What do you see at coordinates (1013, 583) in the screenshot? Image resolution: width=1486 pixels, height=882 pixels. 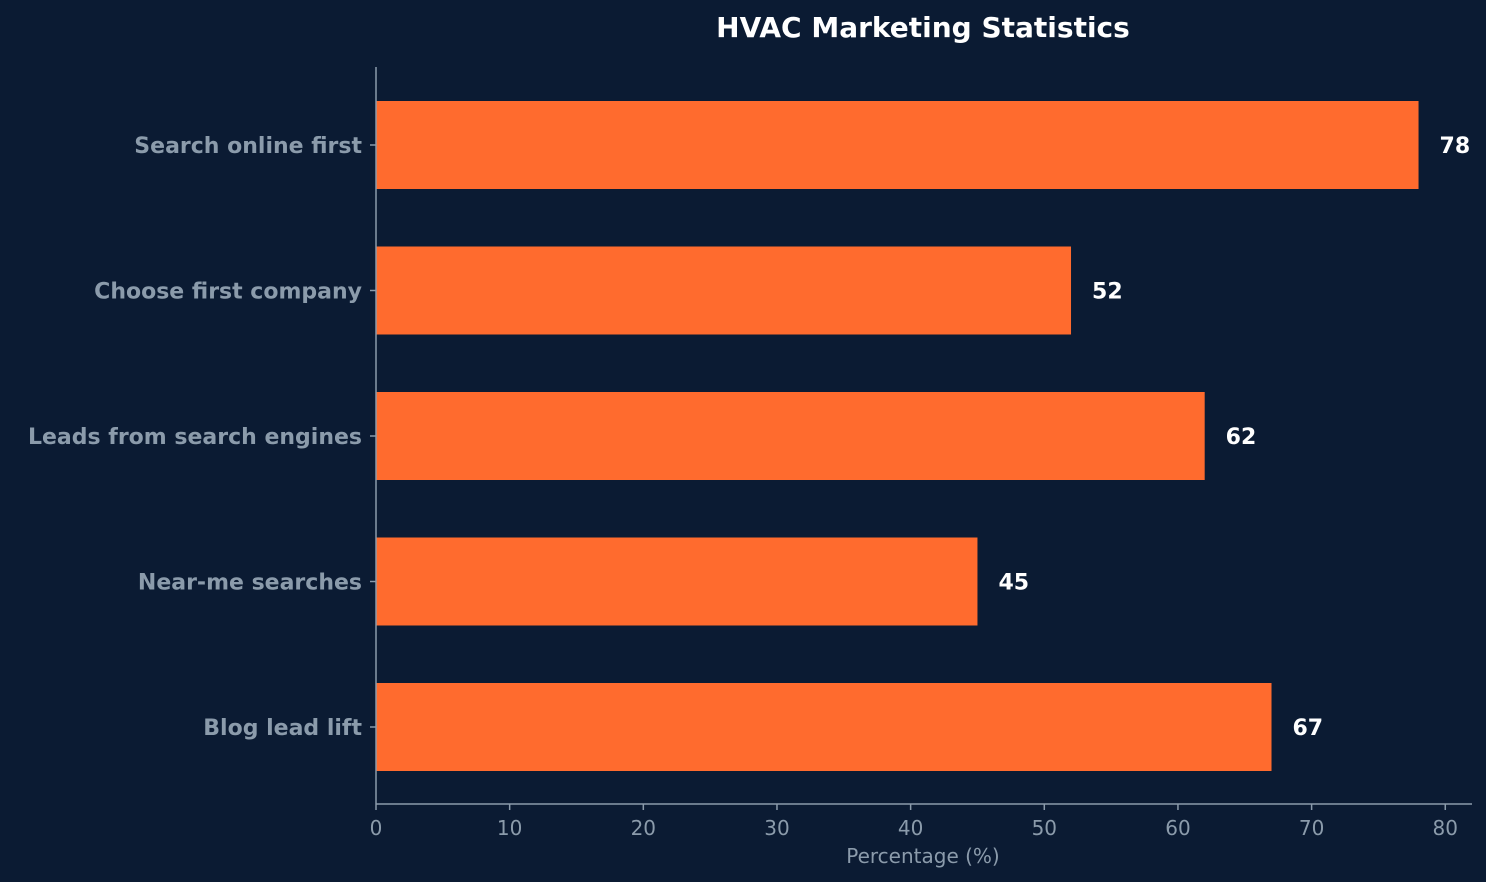 I see `bar-value-label: 45` at bounding box center [1013, 583].